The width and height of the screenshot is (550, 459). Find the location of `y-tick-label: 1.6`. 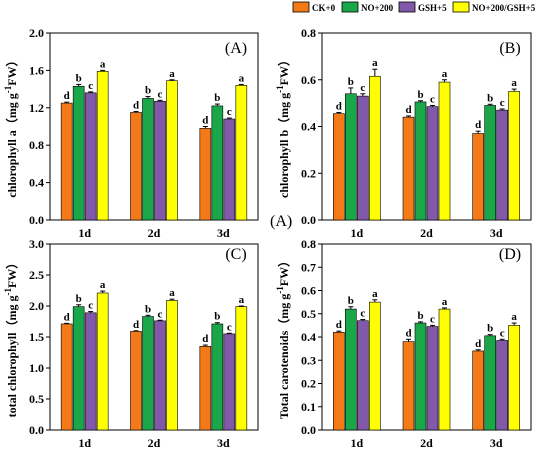

y-tick-label: 1.6 is located at coordinates (36, 70).